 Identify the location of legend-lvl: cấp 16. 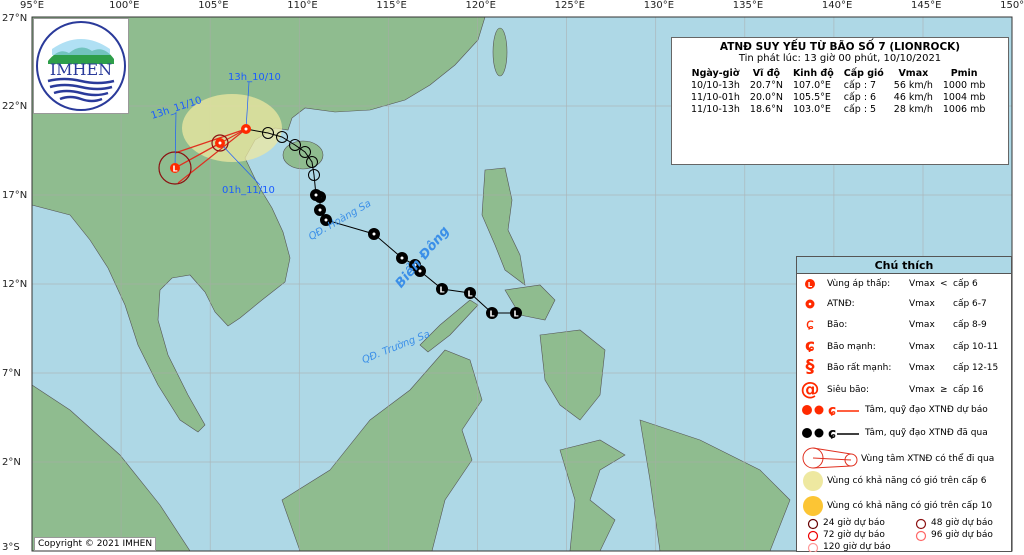
(968, 390).